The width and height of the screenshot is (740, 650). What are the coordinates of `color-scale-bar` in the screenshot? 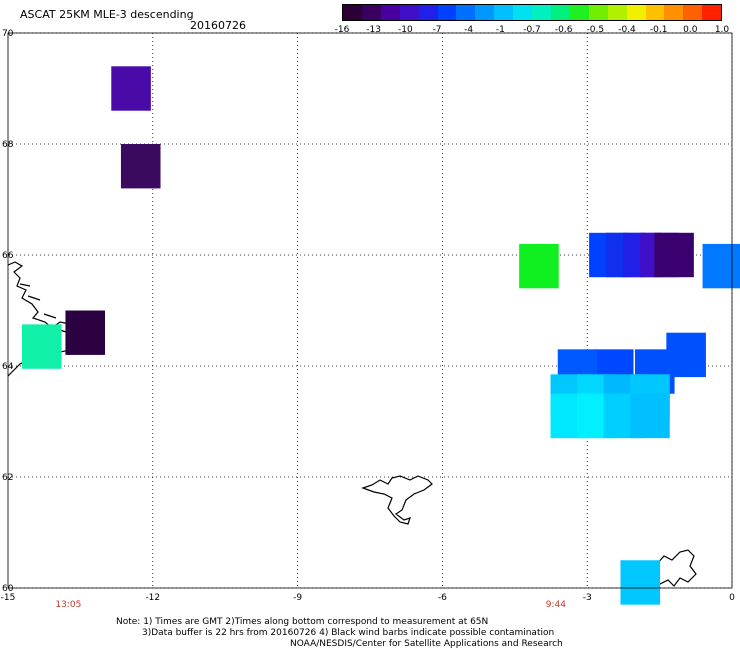 It's located at (532, 12).